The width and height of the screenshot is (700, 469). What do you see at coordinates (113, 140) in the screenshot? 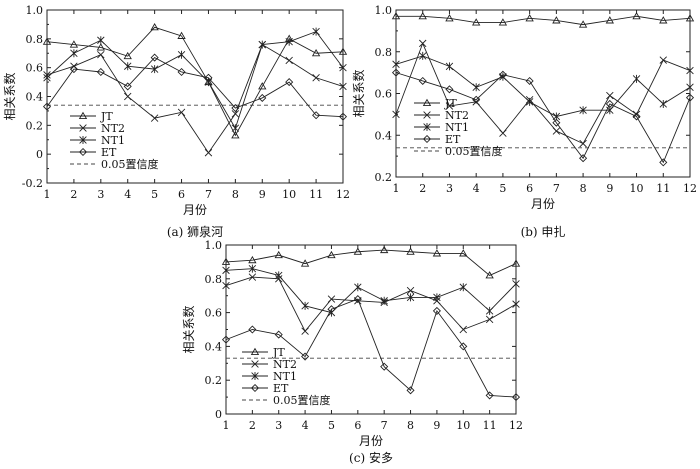
I see `legend-label: NT1` at bounding box center [113, 140].